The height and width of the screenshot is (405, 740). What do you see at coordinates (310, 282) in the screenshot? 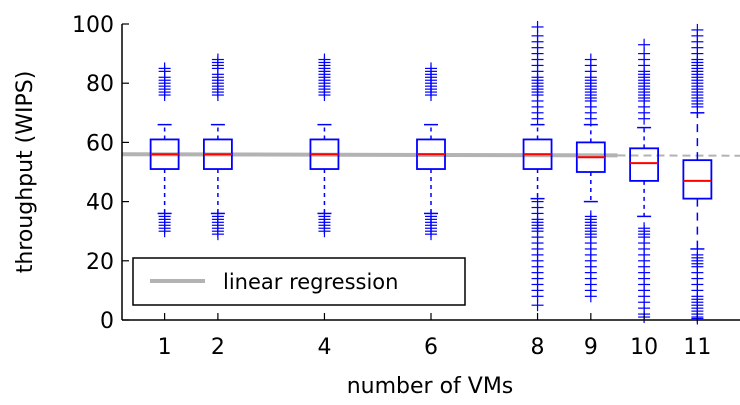
I see `legend-entry-linear-regression: linear regression` at bounding box center [310, 282].